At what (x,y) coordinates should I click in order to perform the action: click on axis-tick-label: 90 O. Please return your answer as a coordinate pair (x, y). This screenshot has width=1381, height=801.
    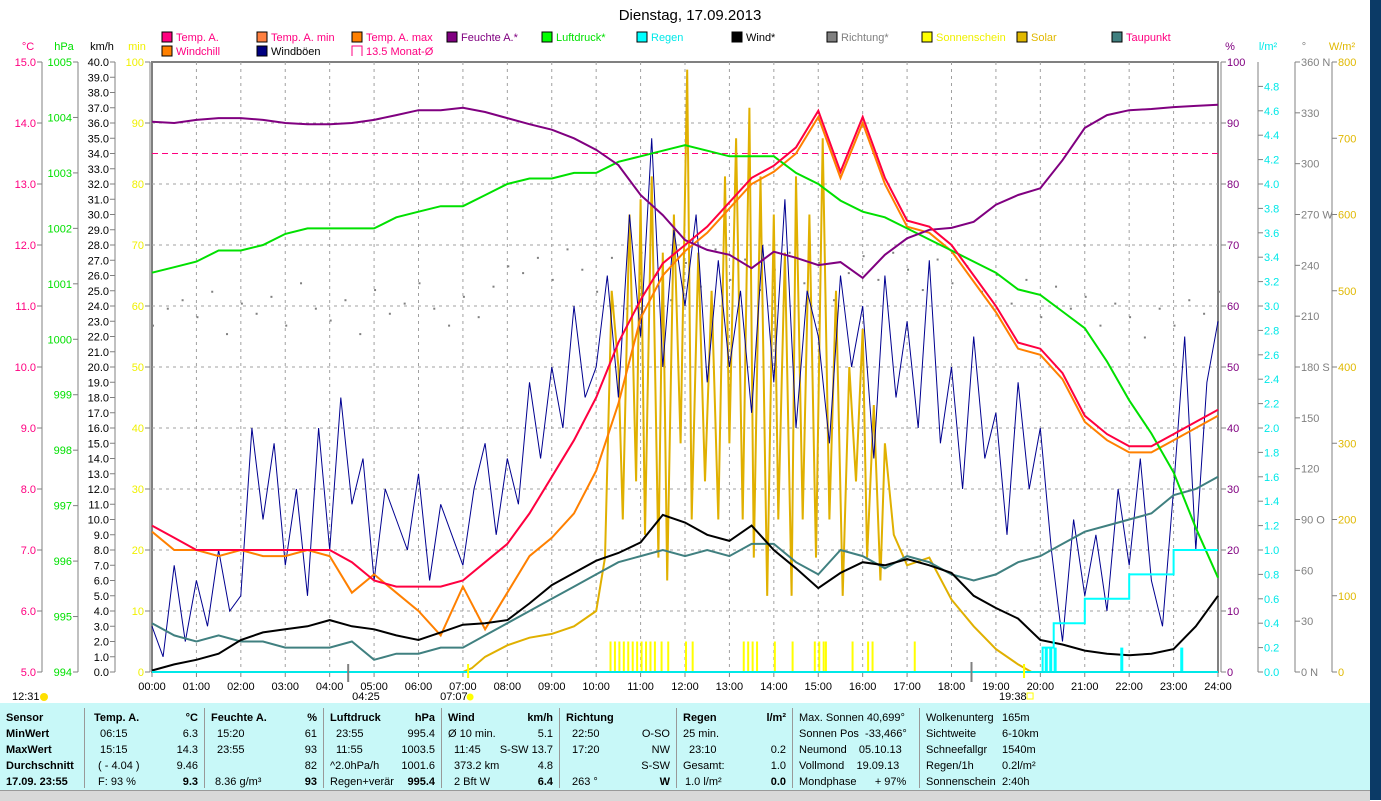
    Looking at the image, I should click on (1313, 521).